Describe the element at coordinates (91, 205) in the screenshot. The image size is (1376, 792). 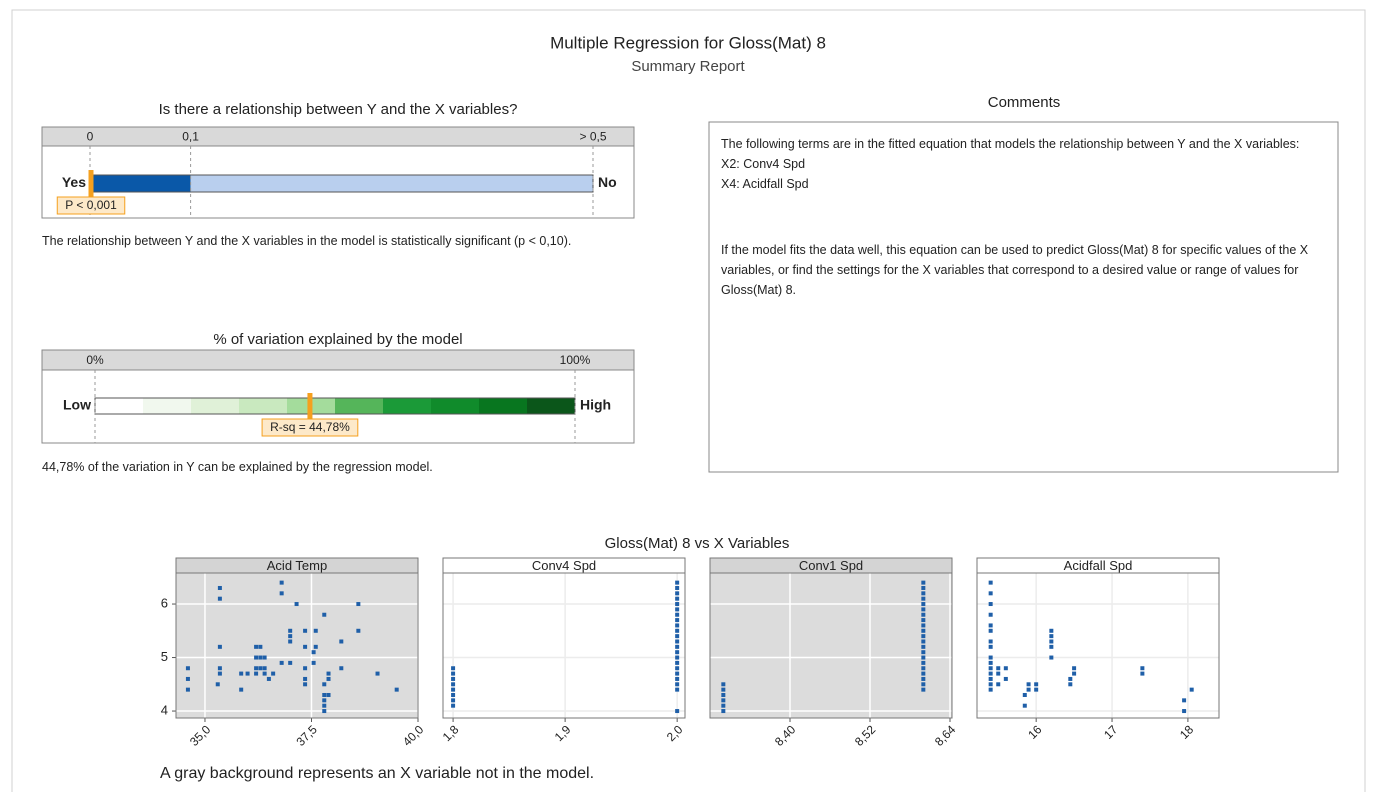
I see `gauge-value-label: P < 0,001` at that location.